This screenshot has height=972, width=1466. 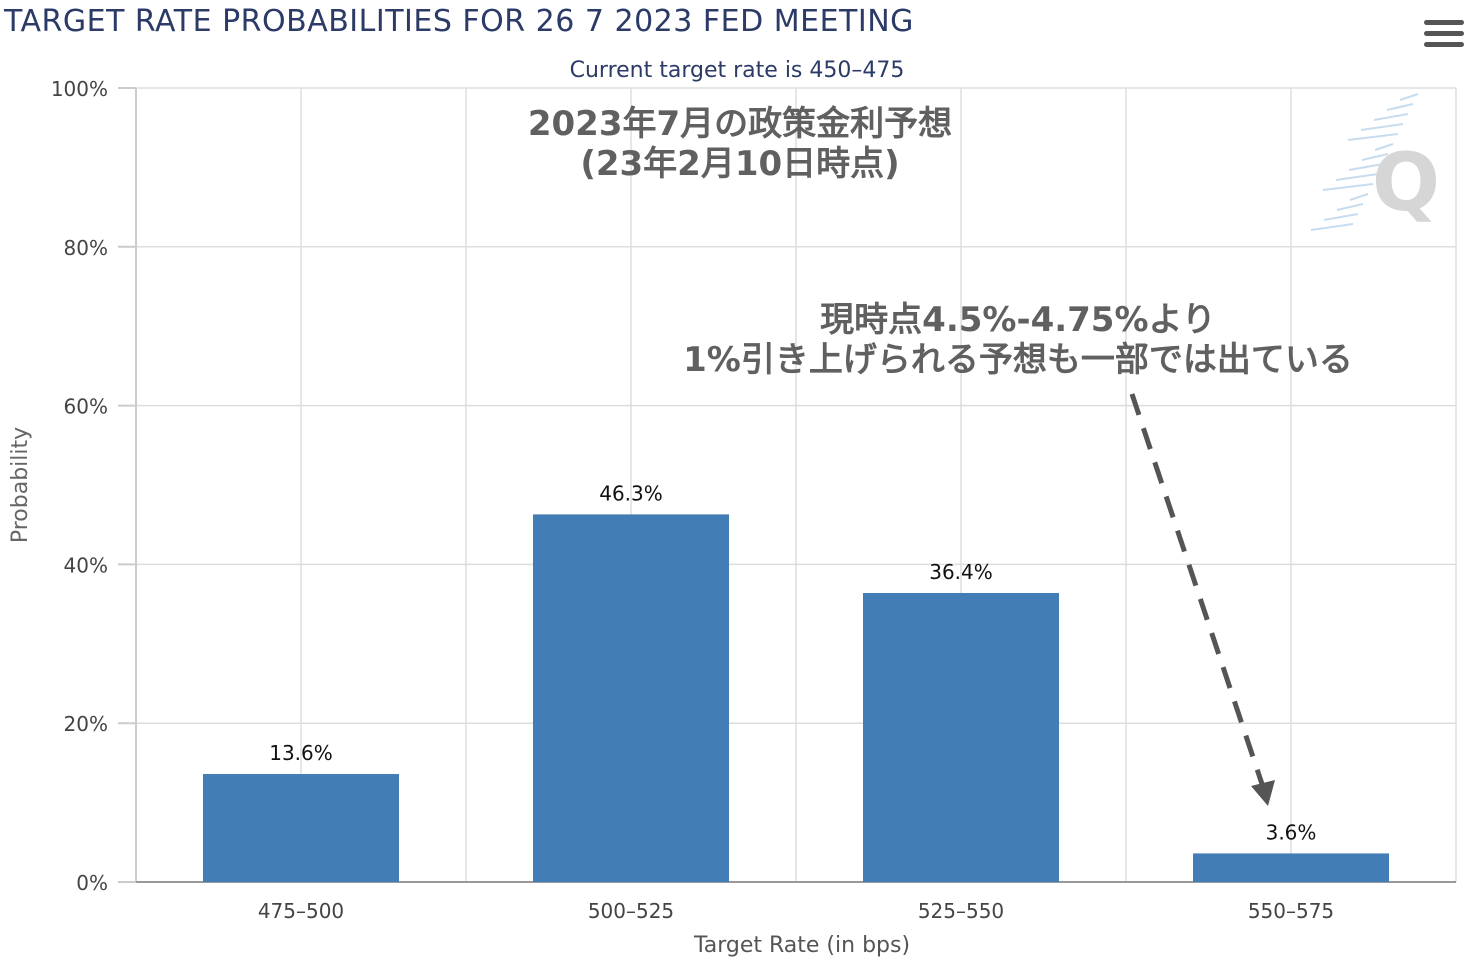 I want to click on annotation-arrow, so click(x=1202, y=599).